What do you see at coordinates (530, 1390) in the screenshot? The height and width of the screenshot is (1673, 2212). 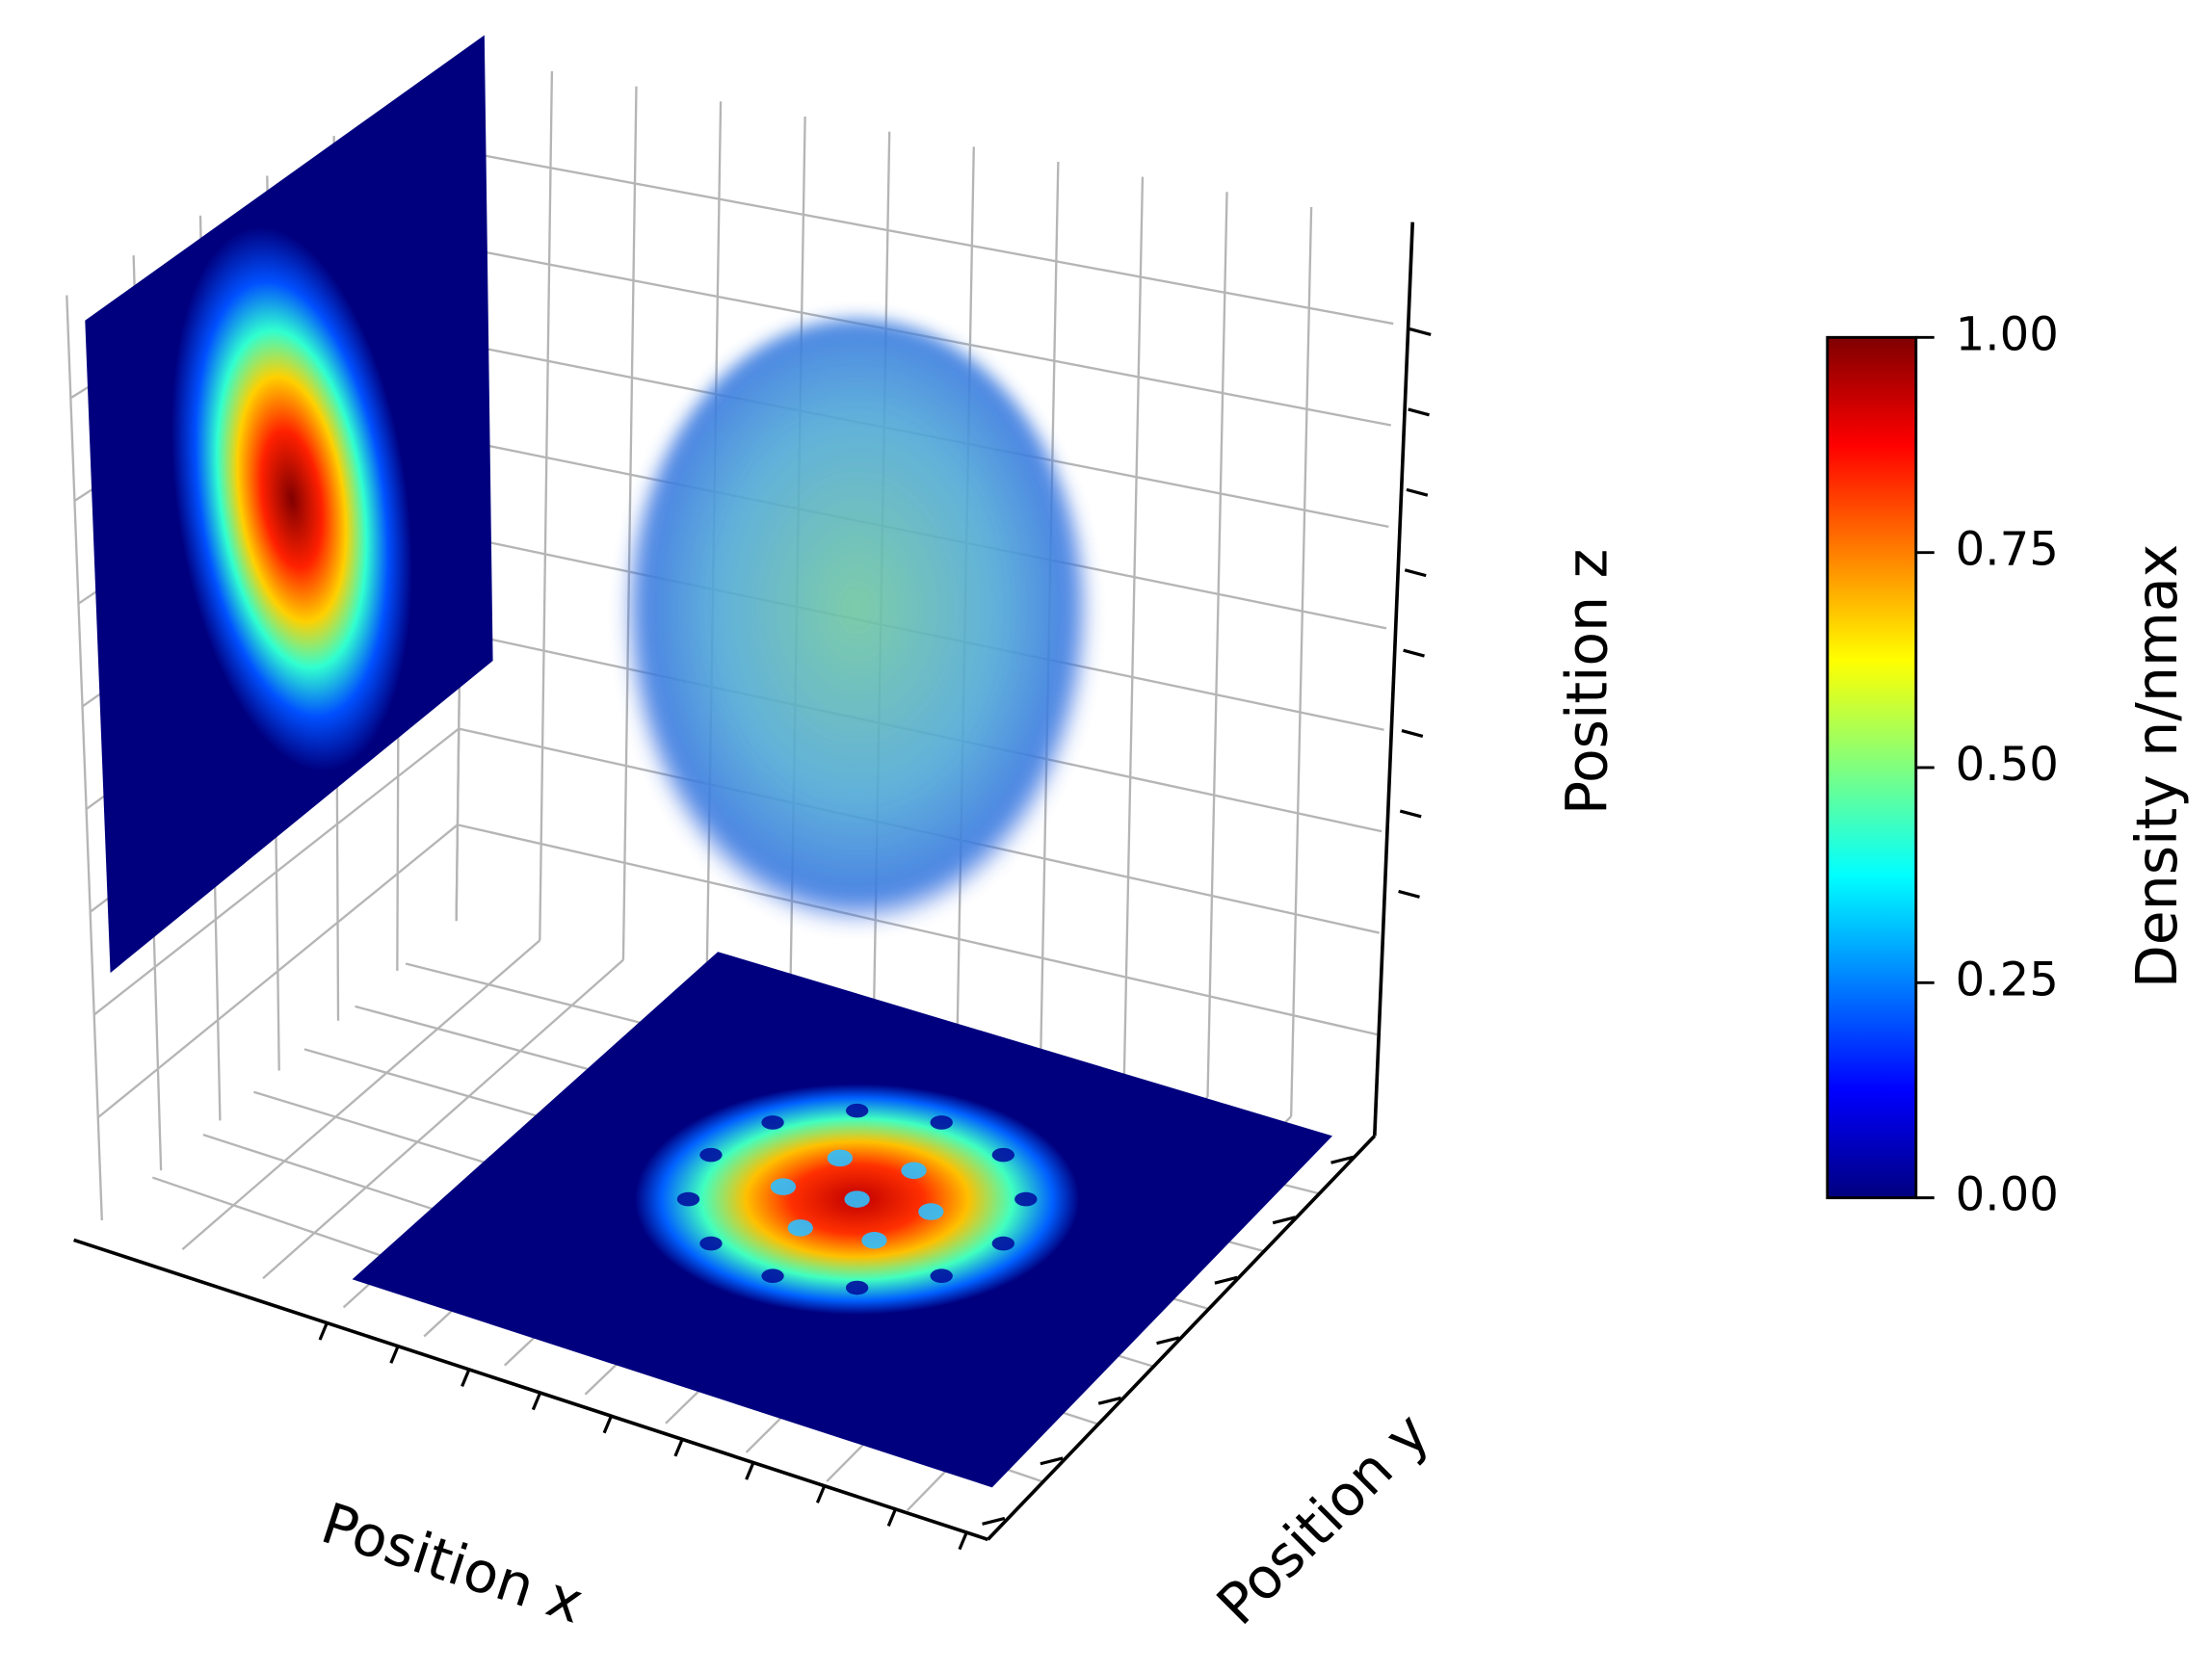 I see `x-axis` at bounding box center [530, 1390].